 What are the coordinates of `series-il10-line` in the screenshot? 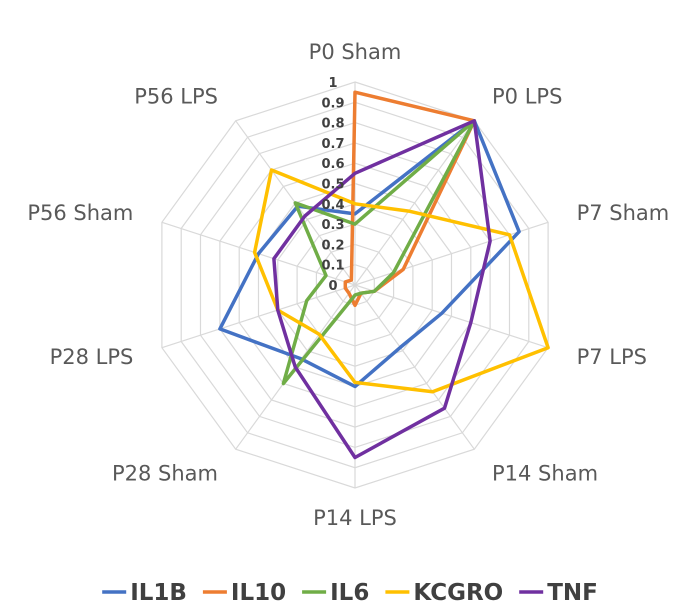 It's located at (410, 199).